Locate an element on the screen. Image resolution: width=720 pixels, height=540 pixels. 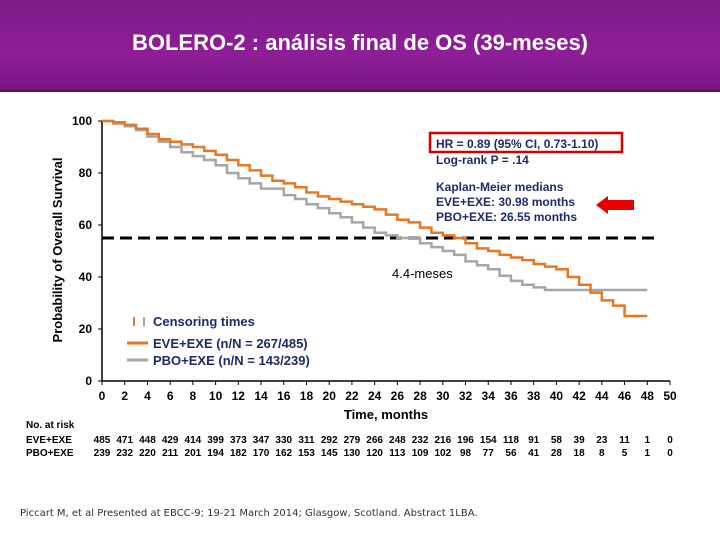
at-risk-value: 23 is located at coordinates (602, 440).